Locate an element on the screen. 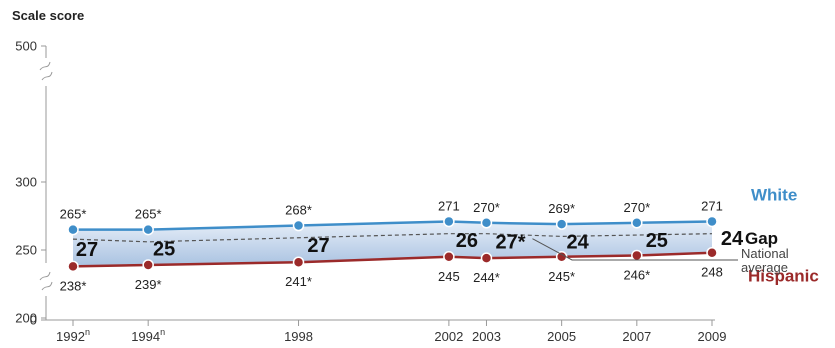  y-tick-label: 0 is located at coordinates (33, 320).